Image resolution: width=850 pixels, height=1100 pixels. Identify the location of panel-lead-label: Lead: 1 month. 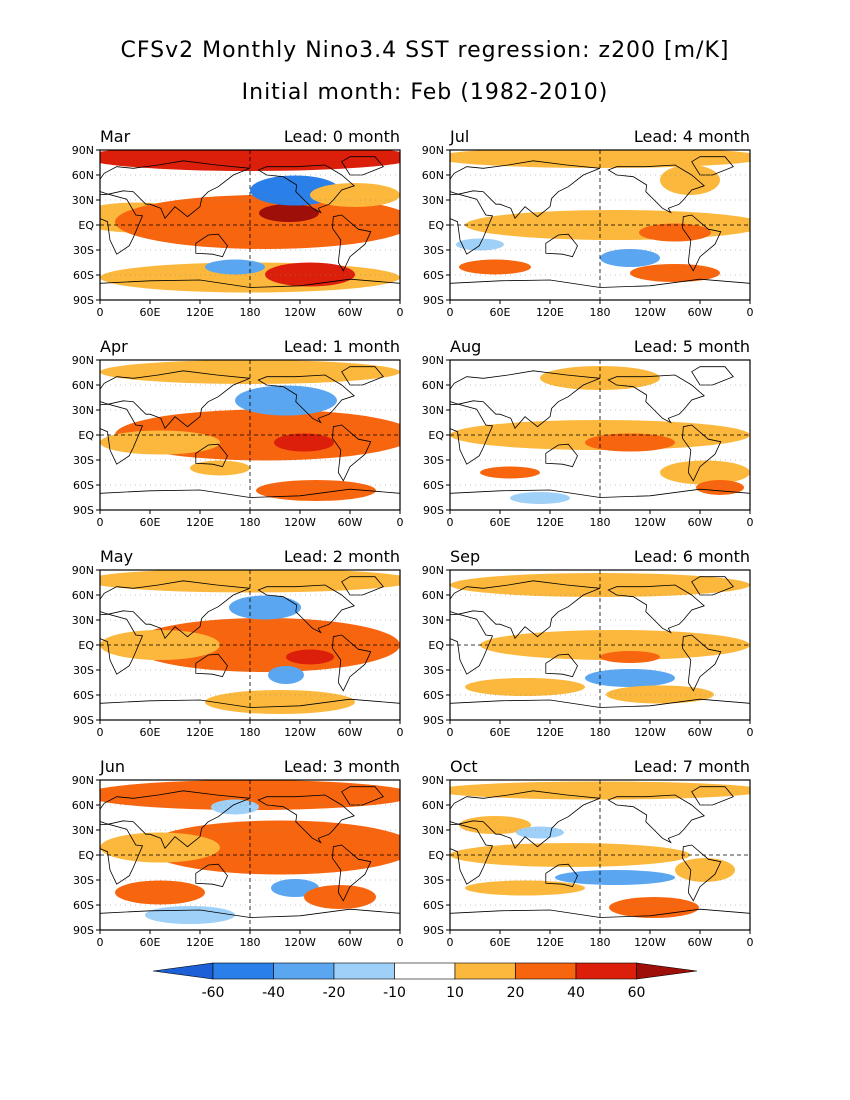
(342, 346).